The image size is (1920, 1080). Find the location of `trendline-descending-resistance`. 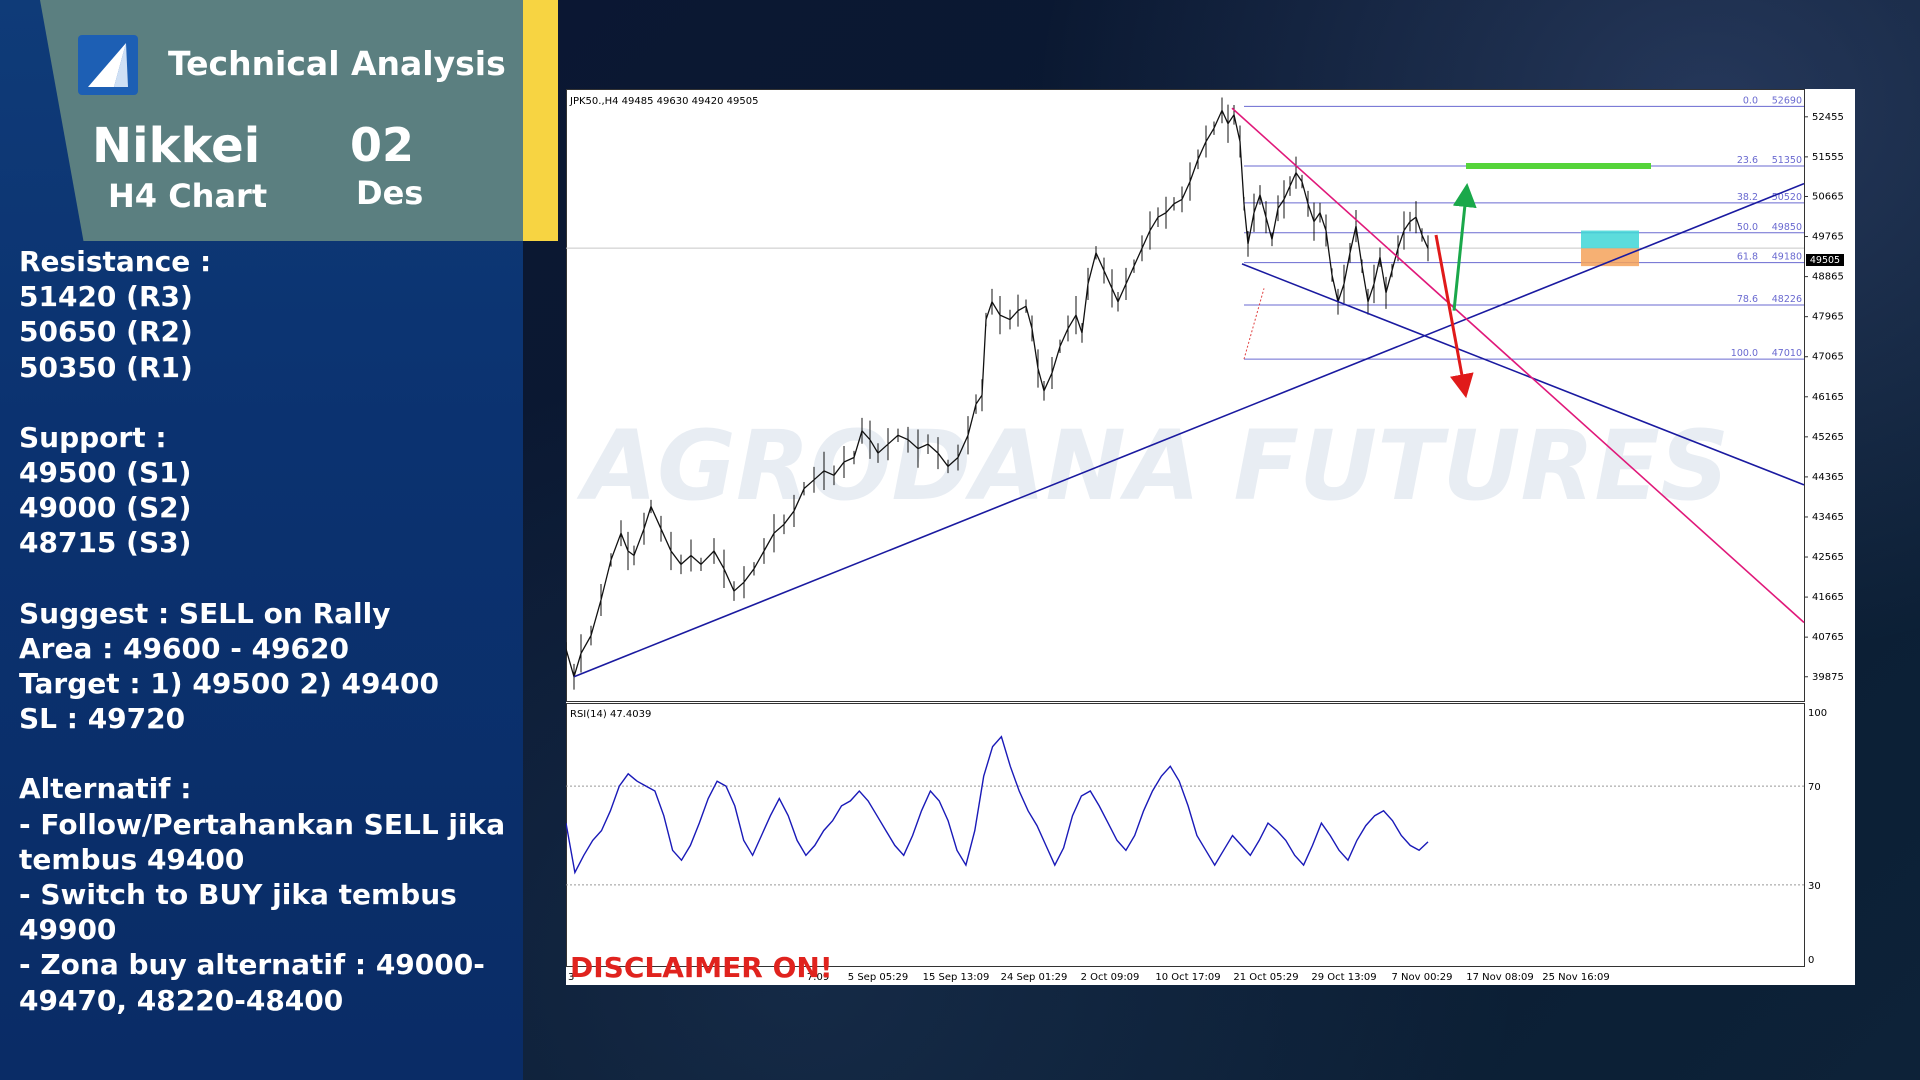

trendline-descending-resistance is located at coordinates (1518, 365).